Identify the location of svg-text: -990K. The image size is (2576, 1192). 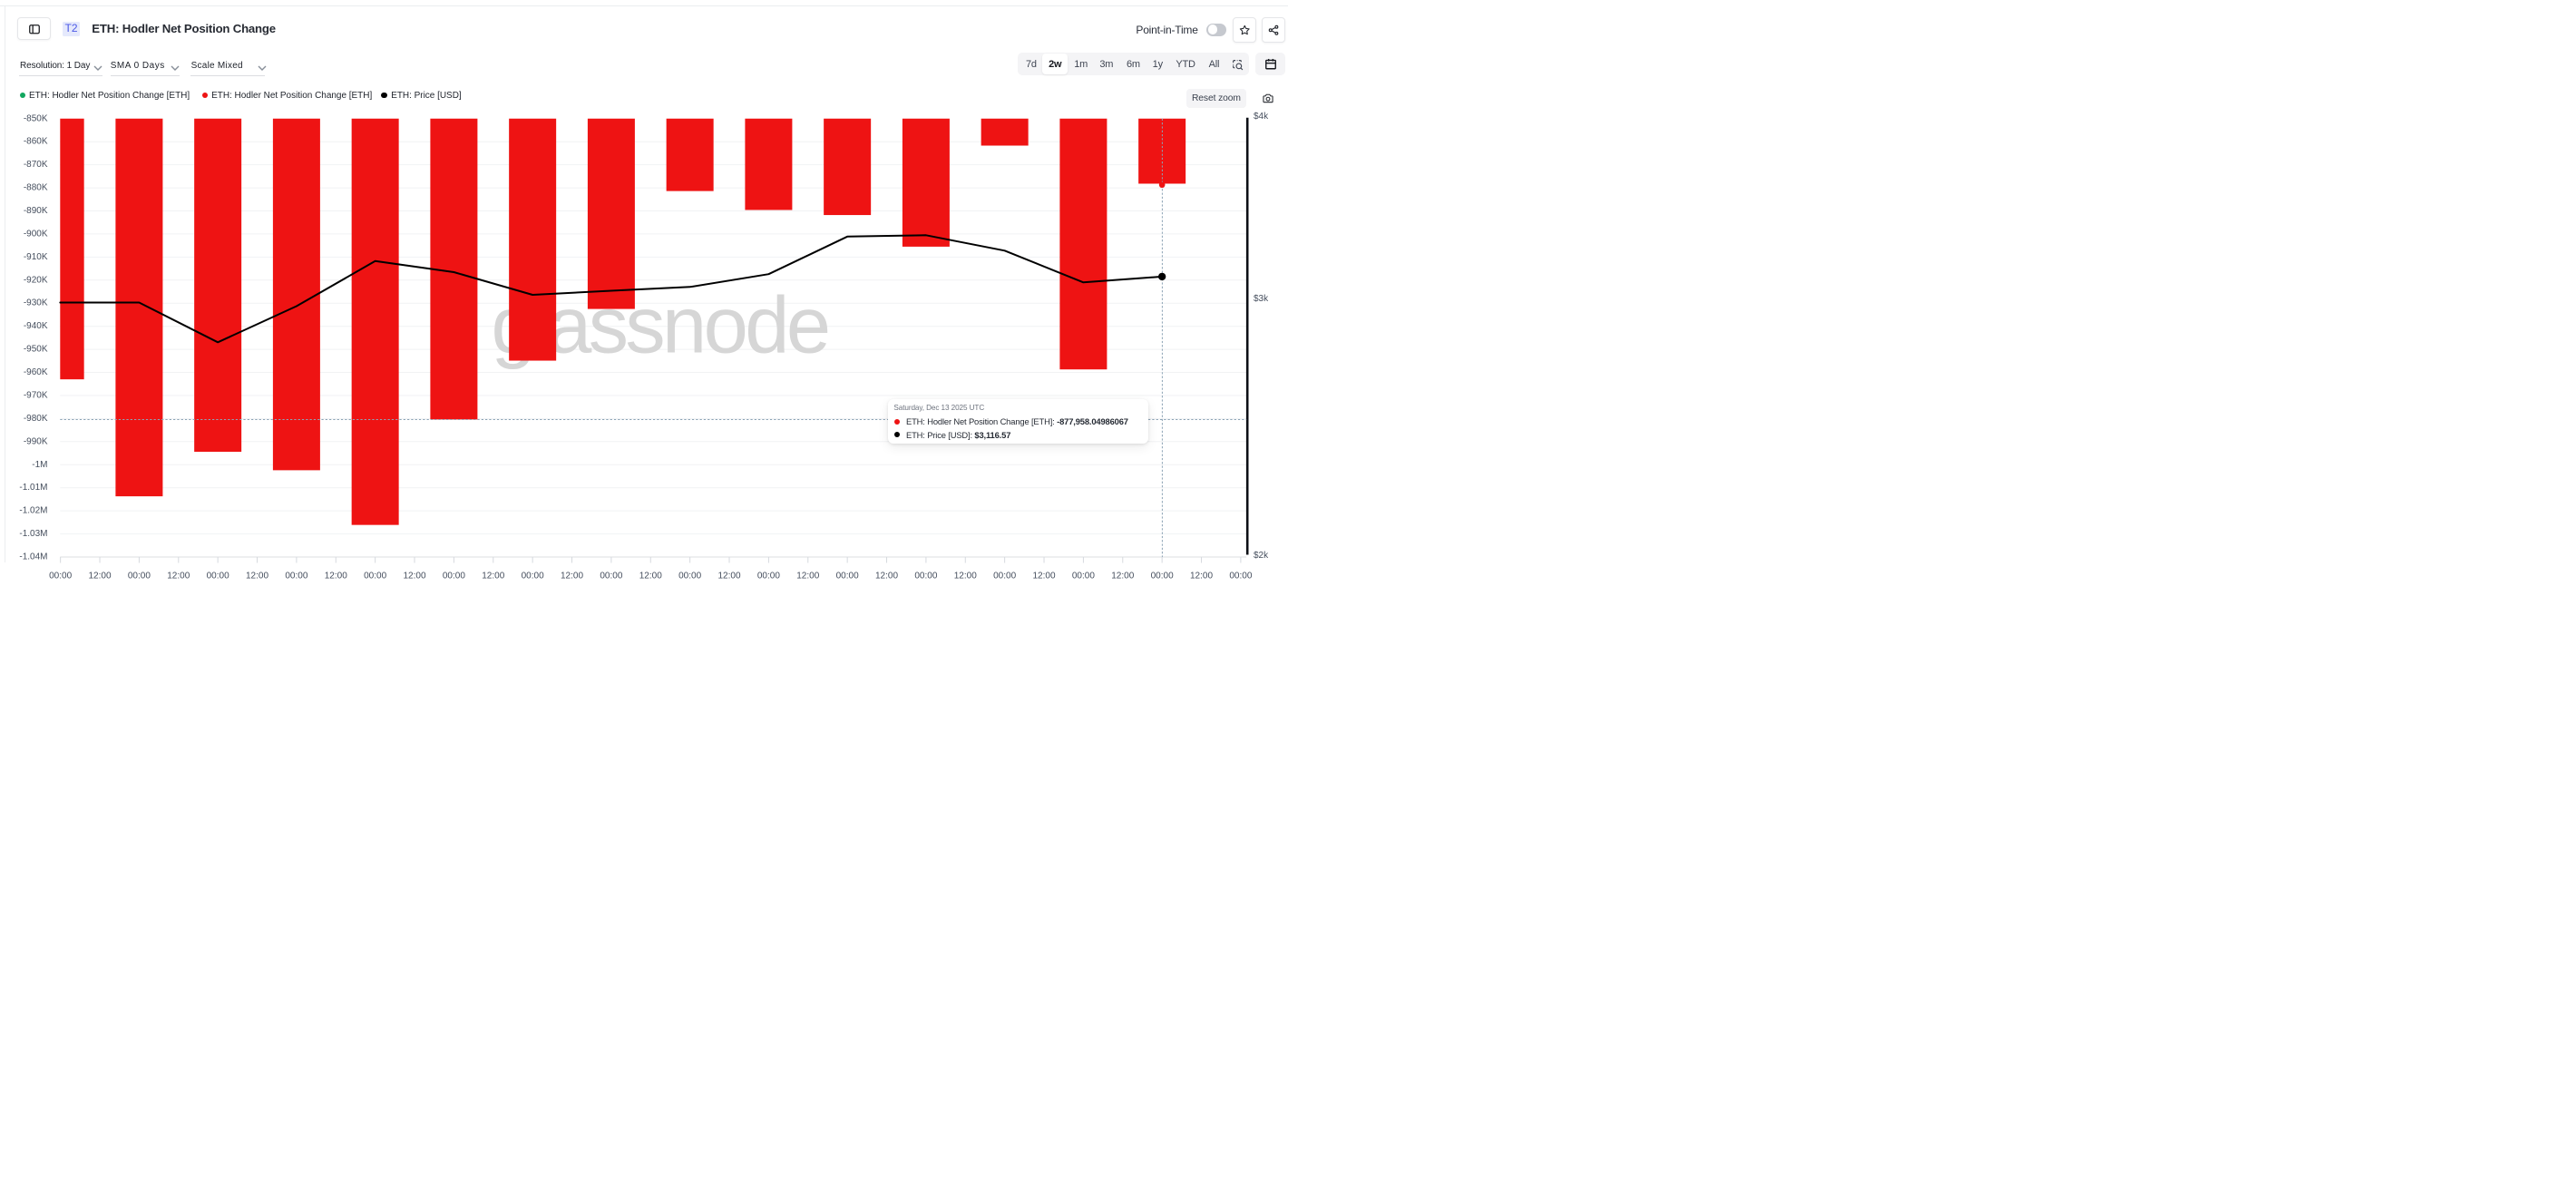
(36, 441).